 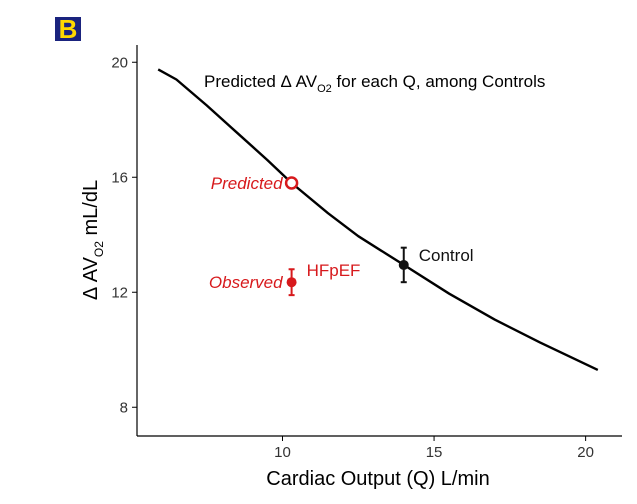 I want to click on y-tick-label: 16, so click(x=119, y=177).